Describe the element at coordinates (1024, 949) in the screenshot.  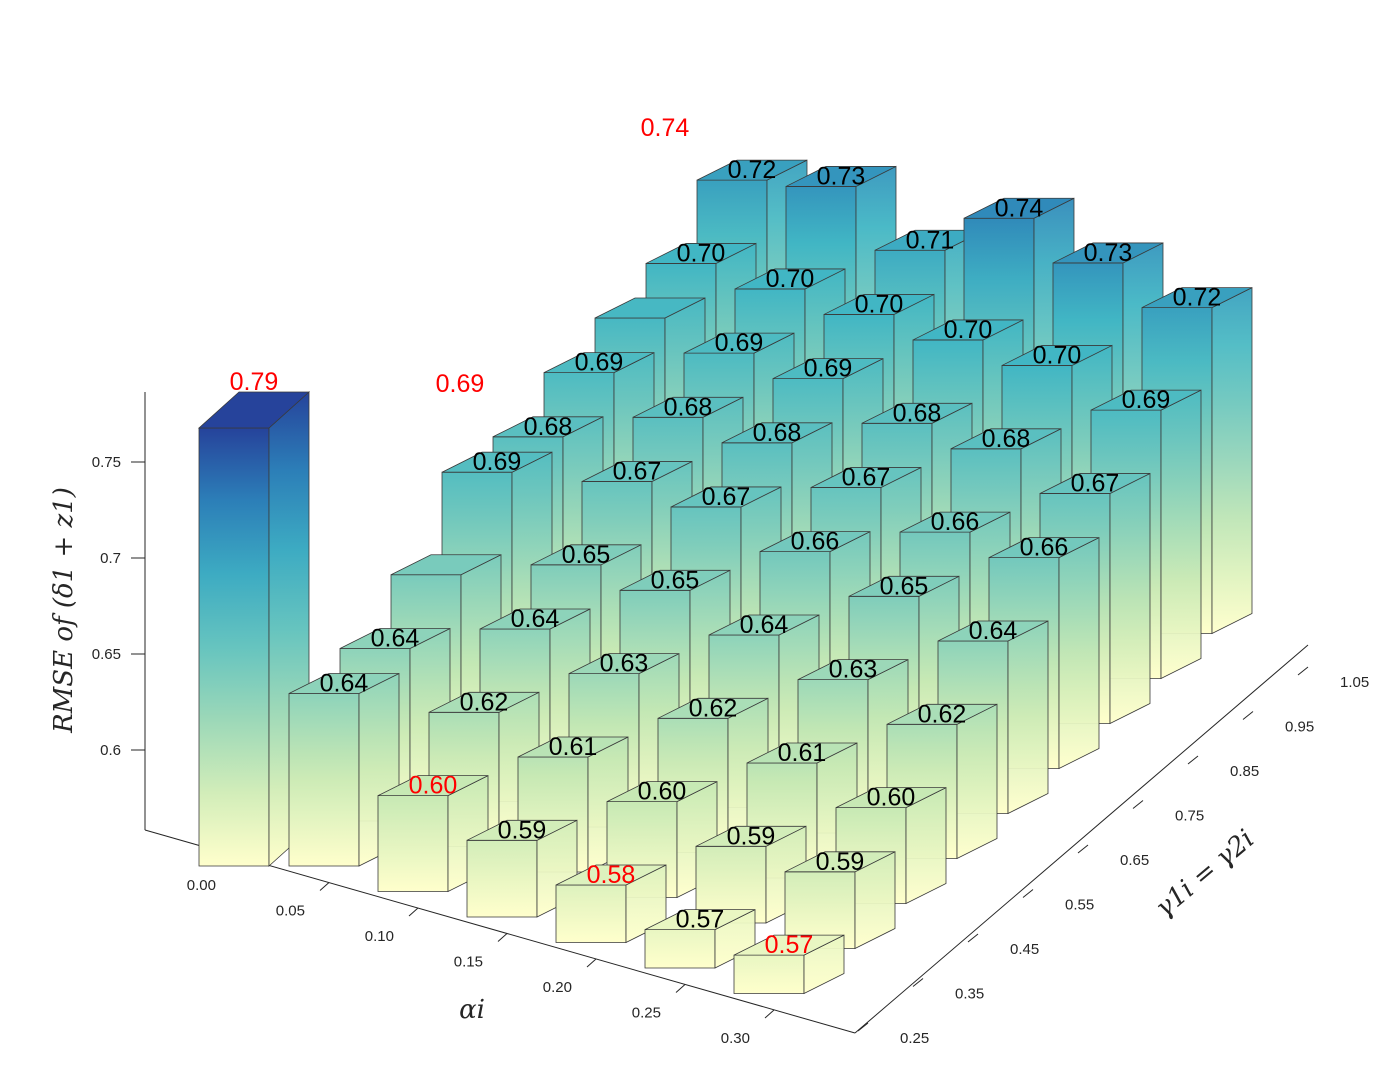
I see `gamma-tick-label: 0.45` at that location.